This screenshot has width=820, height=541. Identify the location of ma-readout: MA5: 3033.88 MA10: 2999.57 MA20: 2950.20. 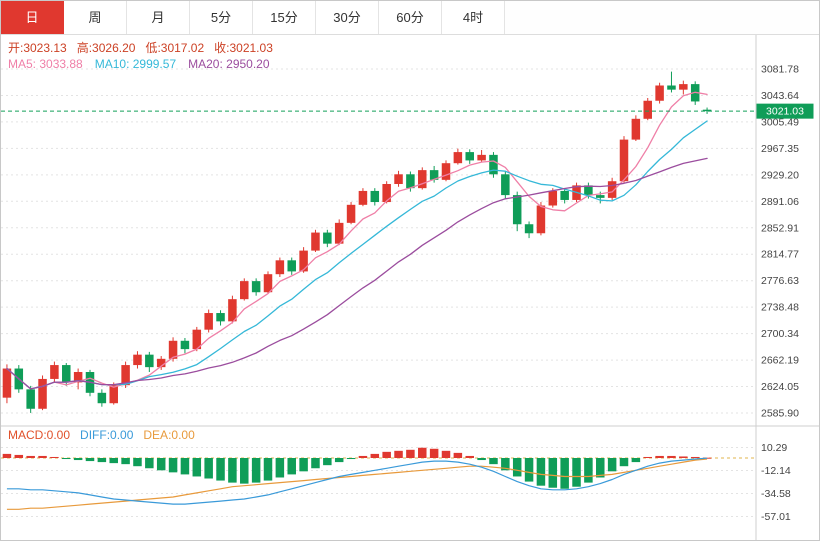
(145, 64).